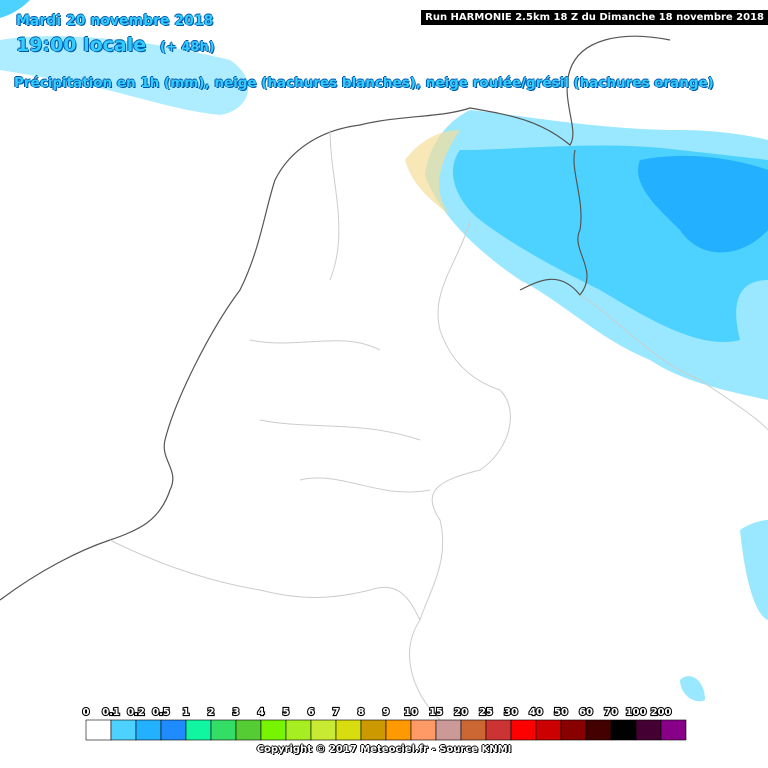 The image size is (768, 768). I want to click on legend-label: 50, so click(561, 712).